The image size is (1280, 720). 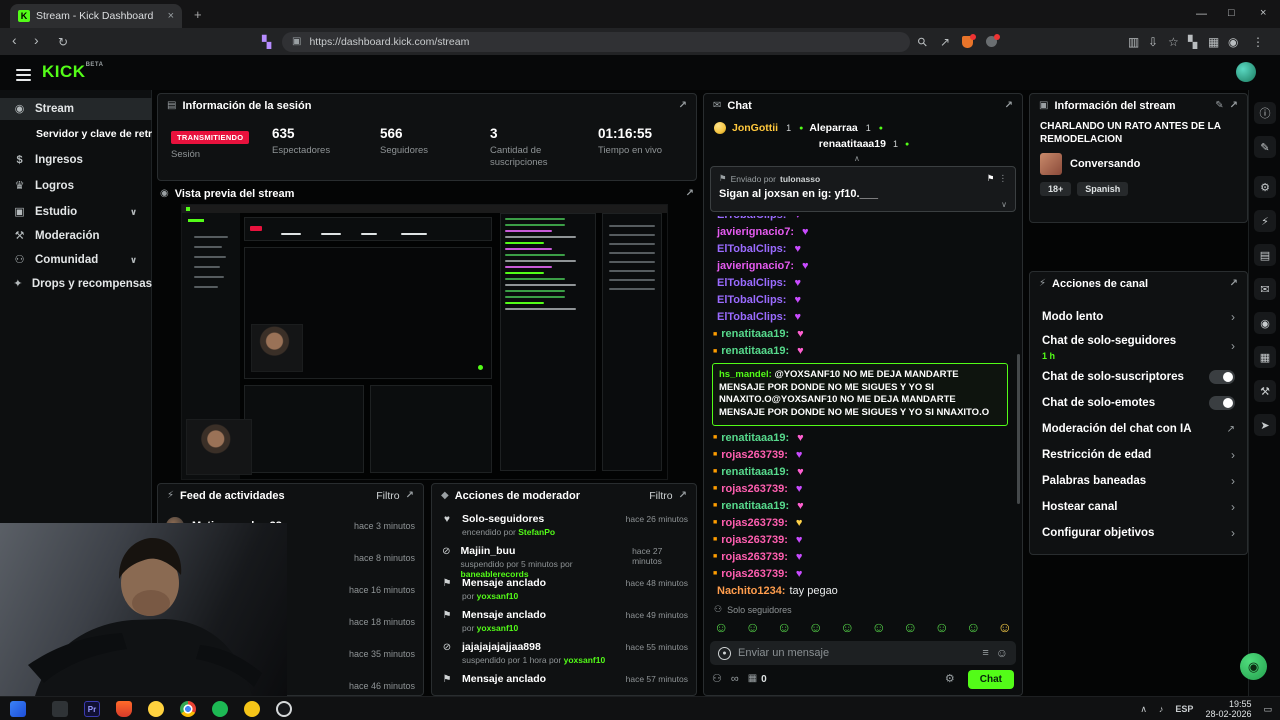 What do you see at coordinates (389, 41) in the screenshot?
I see `url-text: https://dashboard.kick.com/stream` at bounding box center [389, 41].